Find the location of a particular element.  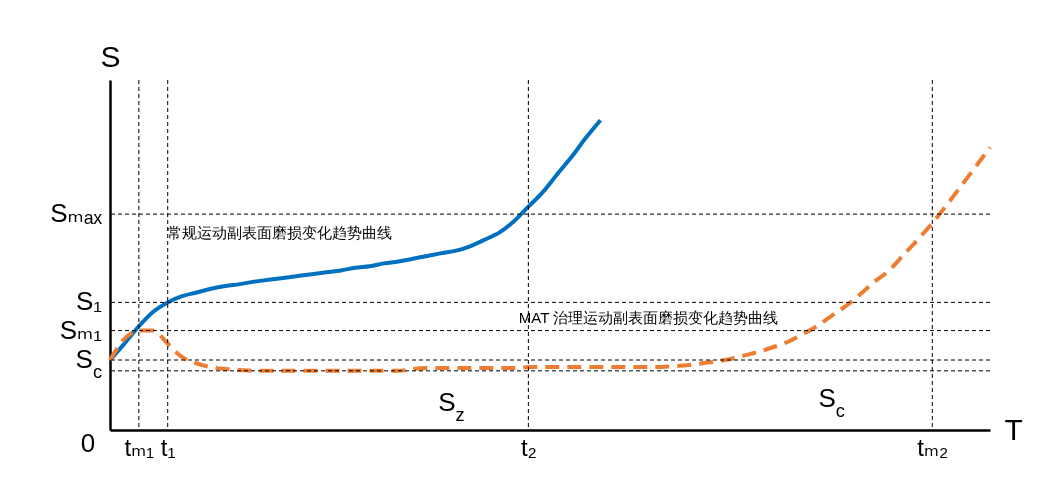

annotation: S$_{z}$ is located at coordinates (451, 405).